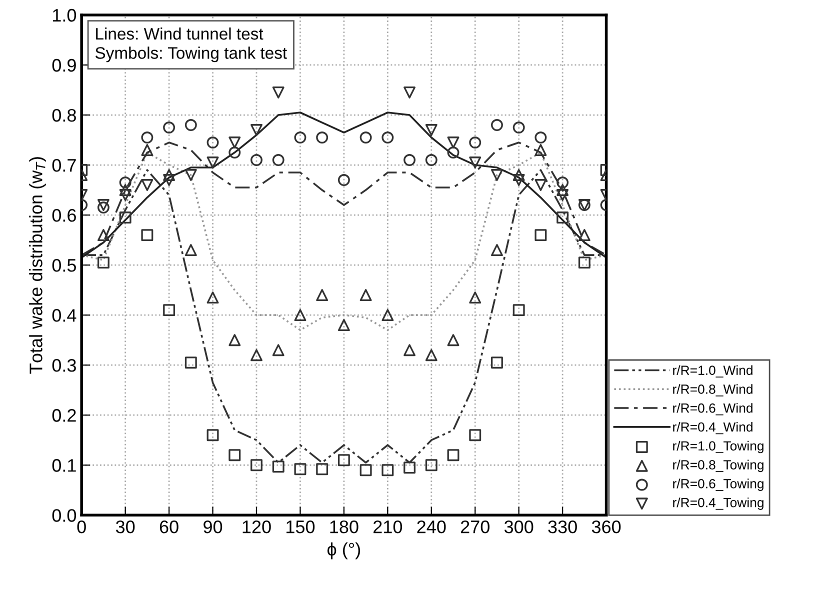  Describe the element at coordinates (64, 15) in the screenshot. I see `y-tick-label: 1.0` at that location.